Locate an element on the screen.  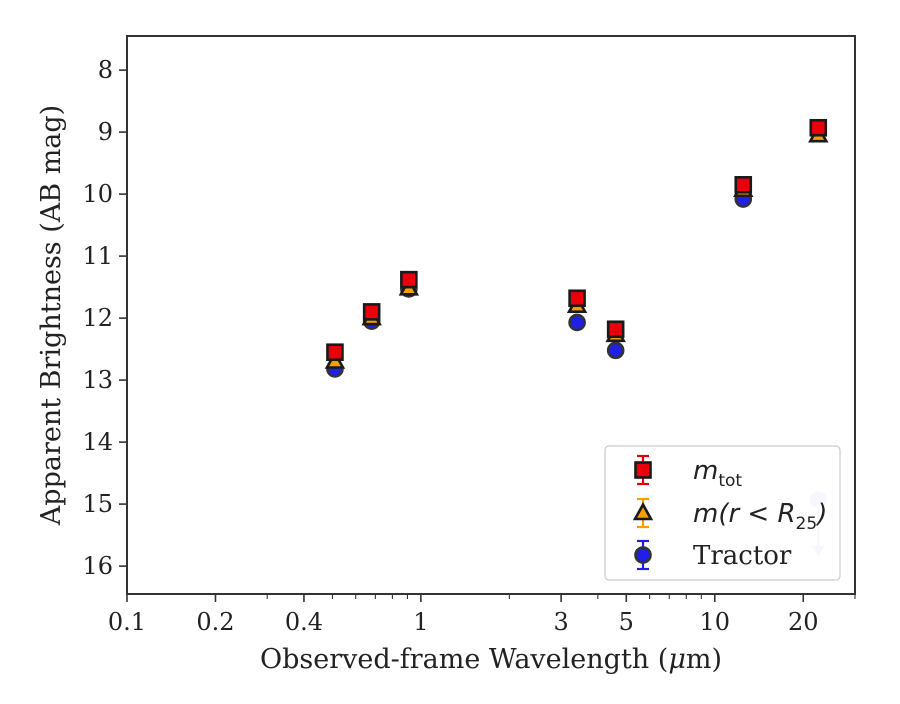
x-axis-title: Observed-frame Wavelength (μm) is located at coordinates (491, 659).